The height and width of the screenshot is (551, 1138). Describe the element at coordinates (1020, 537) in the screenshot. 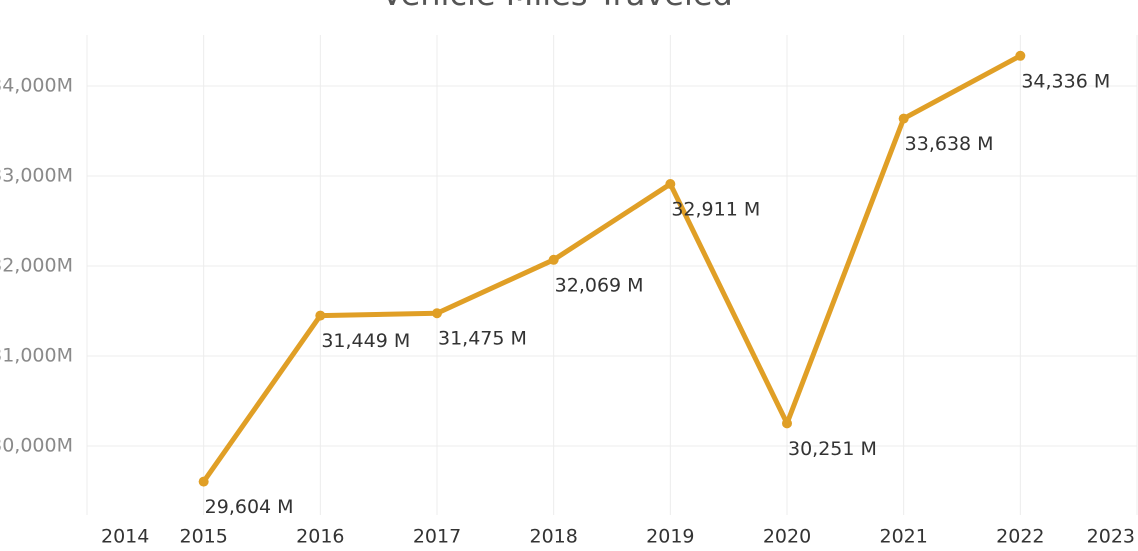

I see `x-tick-label: 2022` at that location.